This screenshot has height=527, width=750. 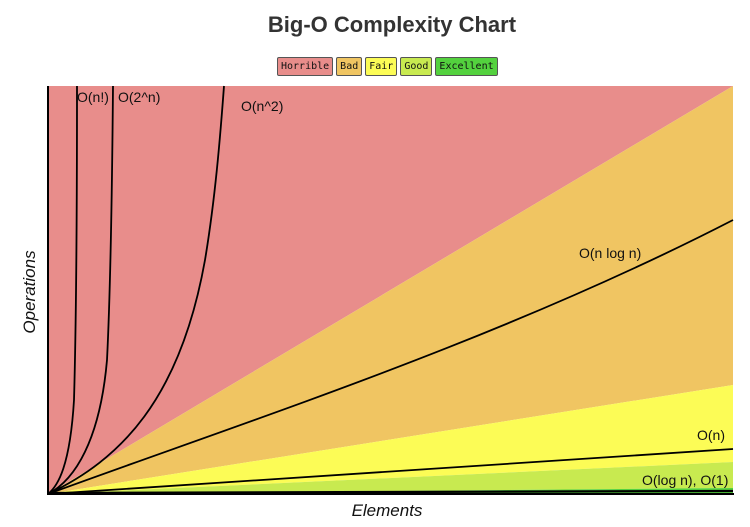 I want to click on chart-title: Big-O Complexity Chart, so click(x=392, y=24).